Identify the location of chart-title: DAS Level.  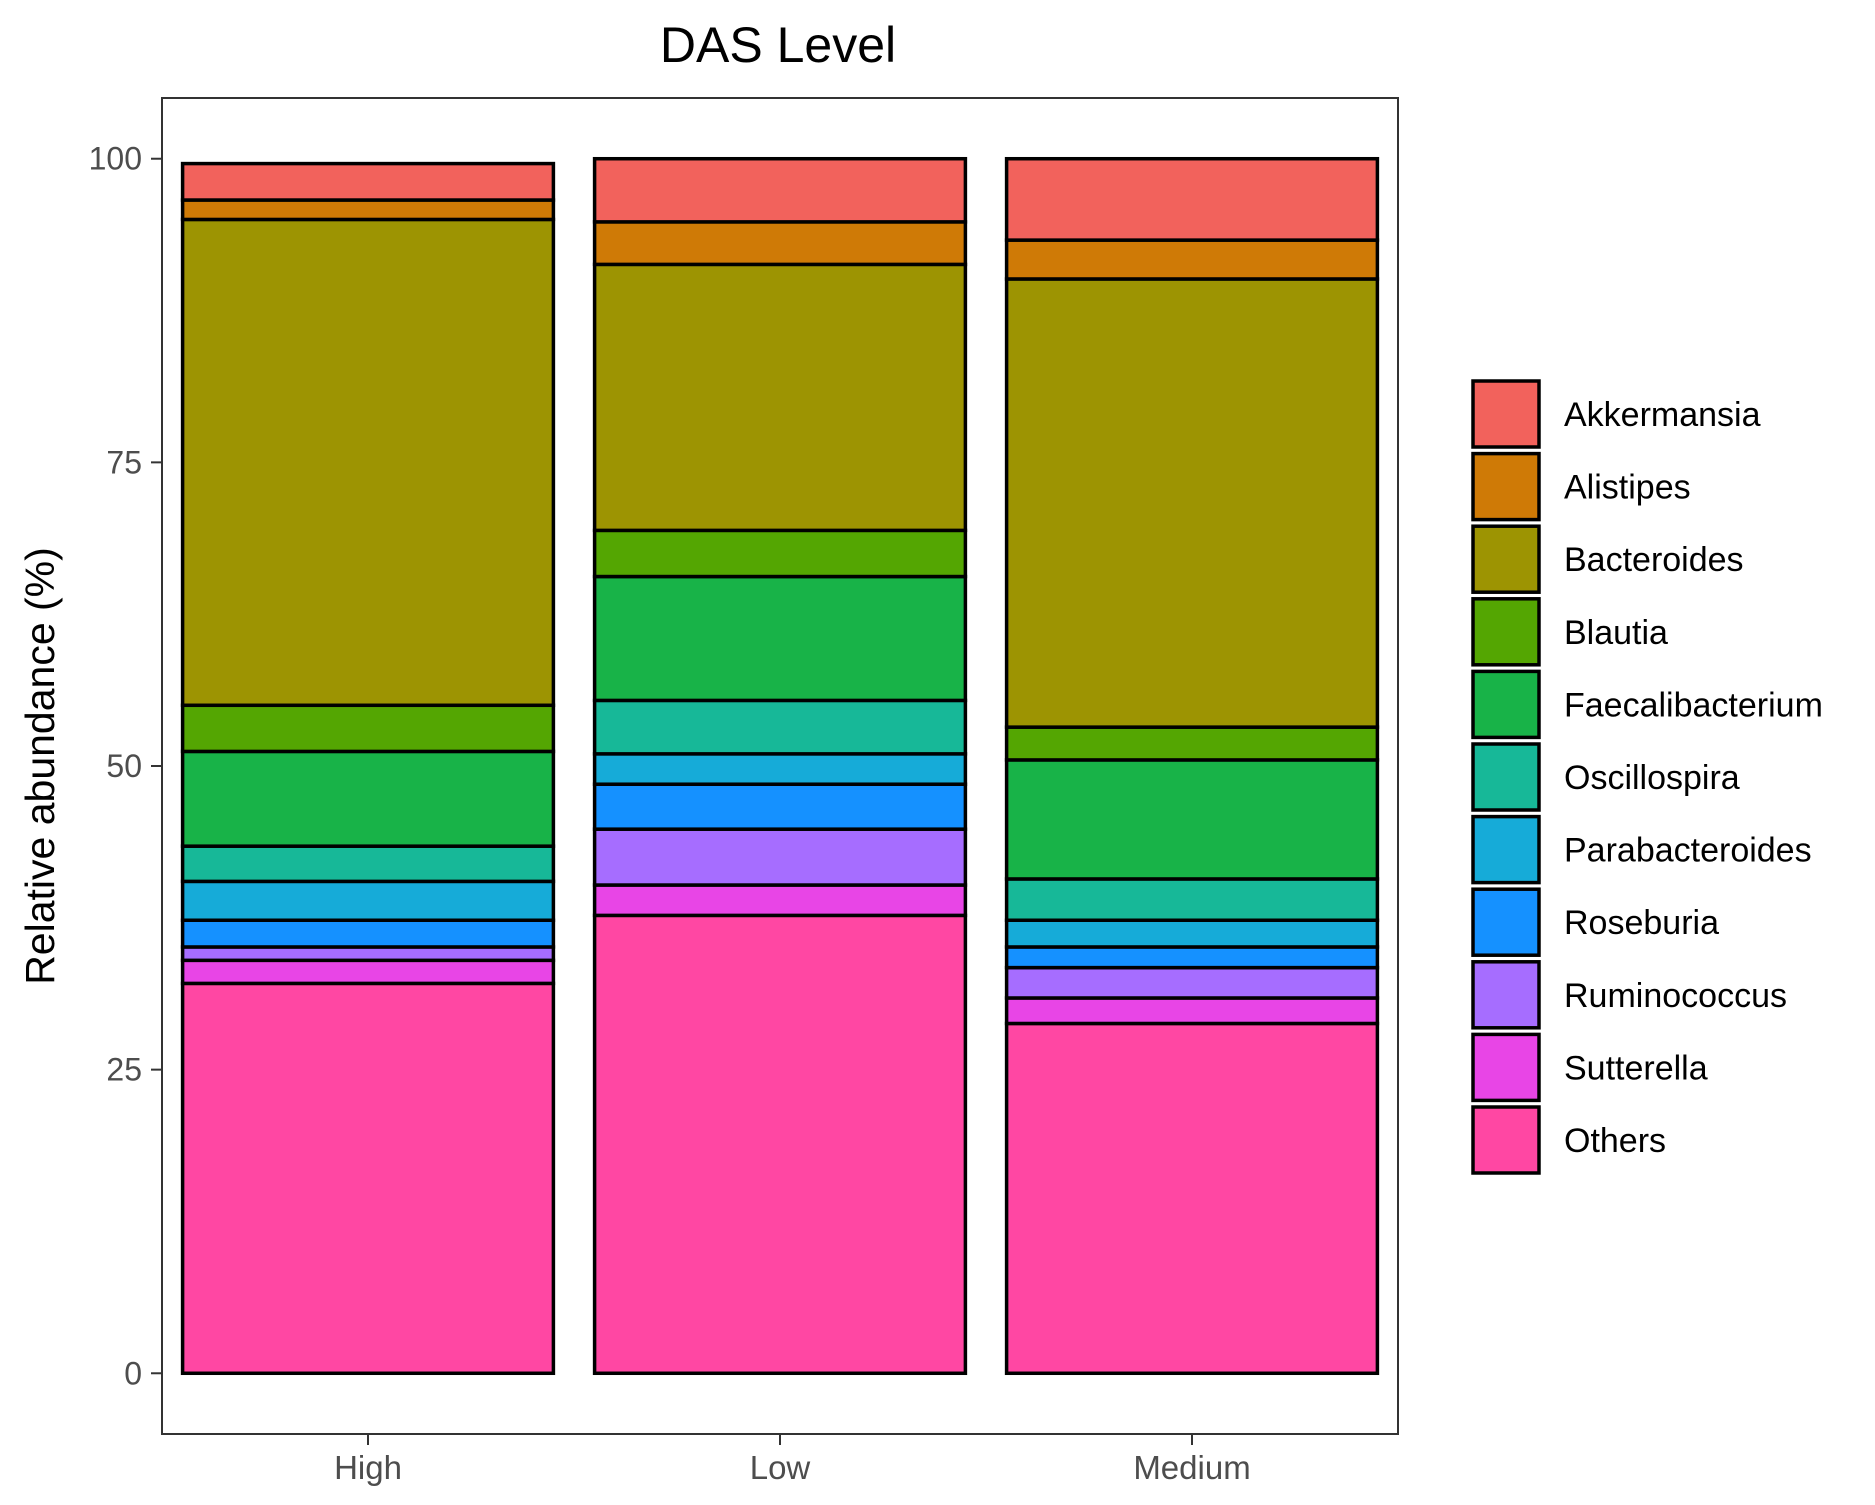
(778, 45).